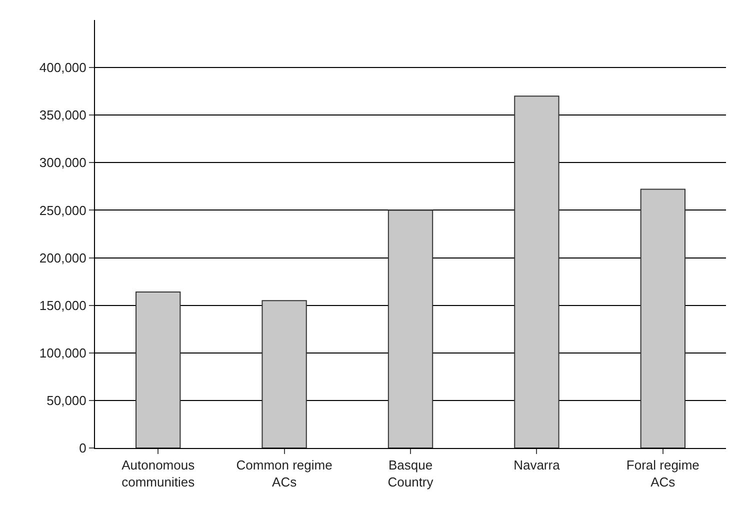 The height and width of the screenshot is (518, 756). What do you see at coordinates (62, 162) in the screenshot?
I see `y-tick-label: 300,000` at bounding box center [62, 162].